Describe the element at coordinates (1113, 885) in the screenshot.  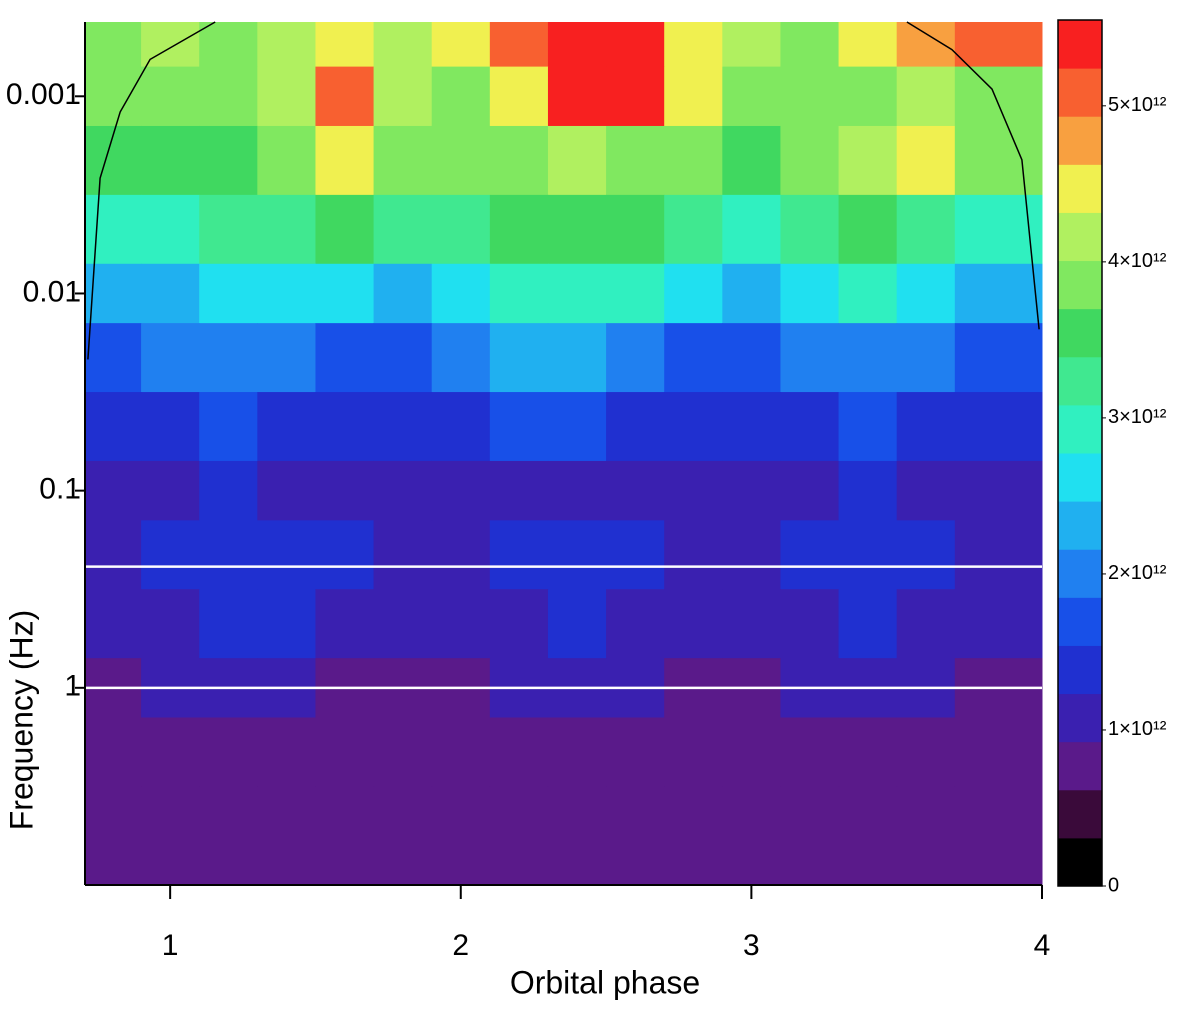
I see `colorbar-tick-label: 0` at that location.